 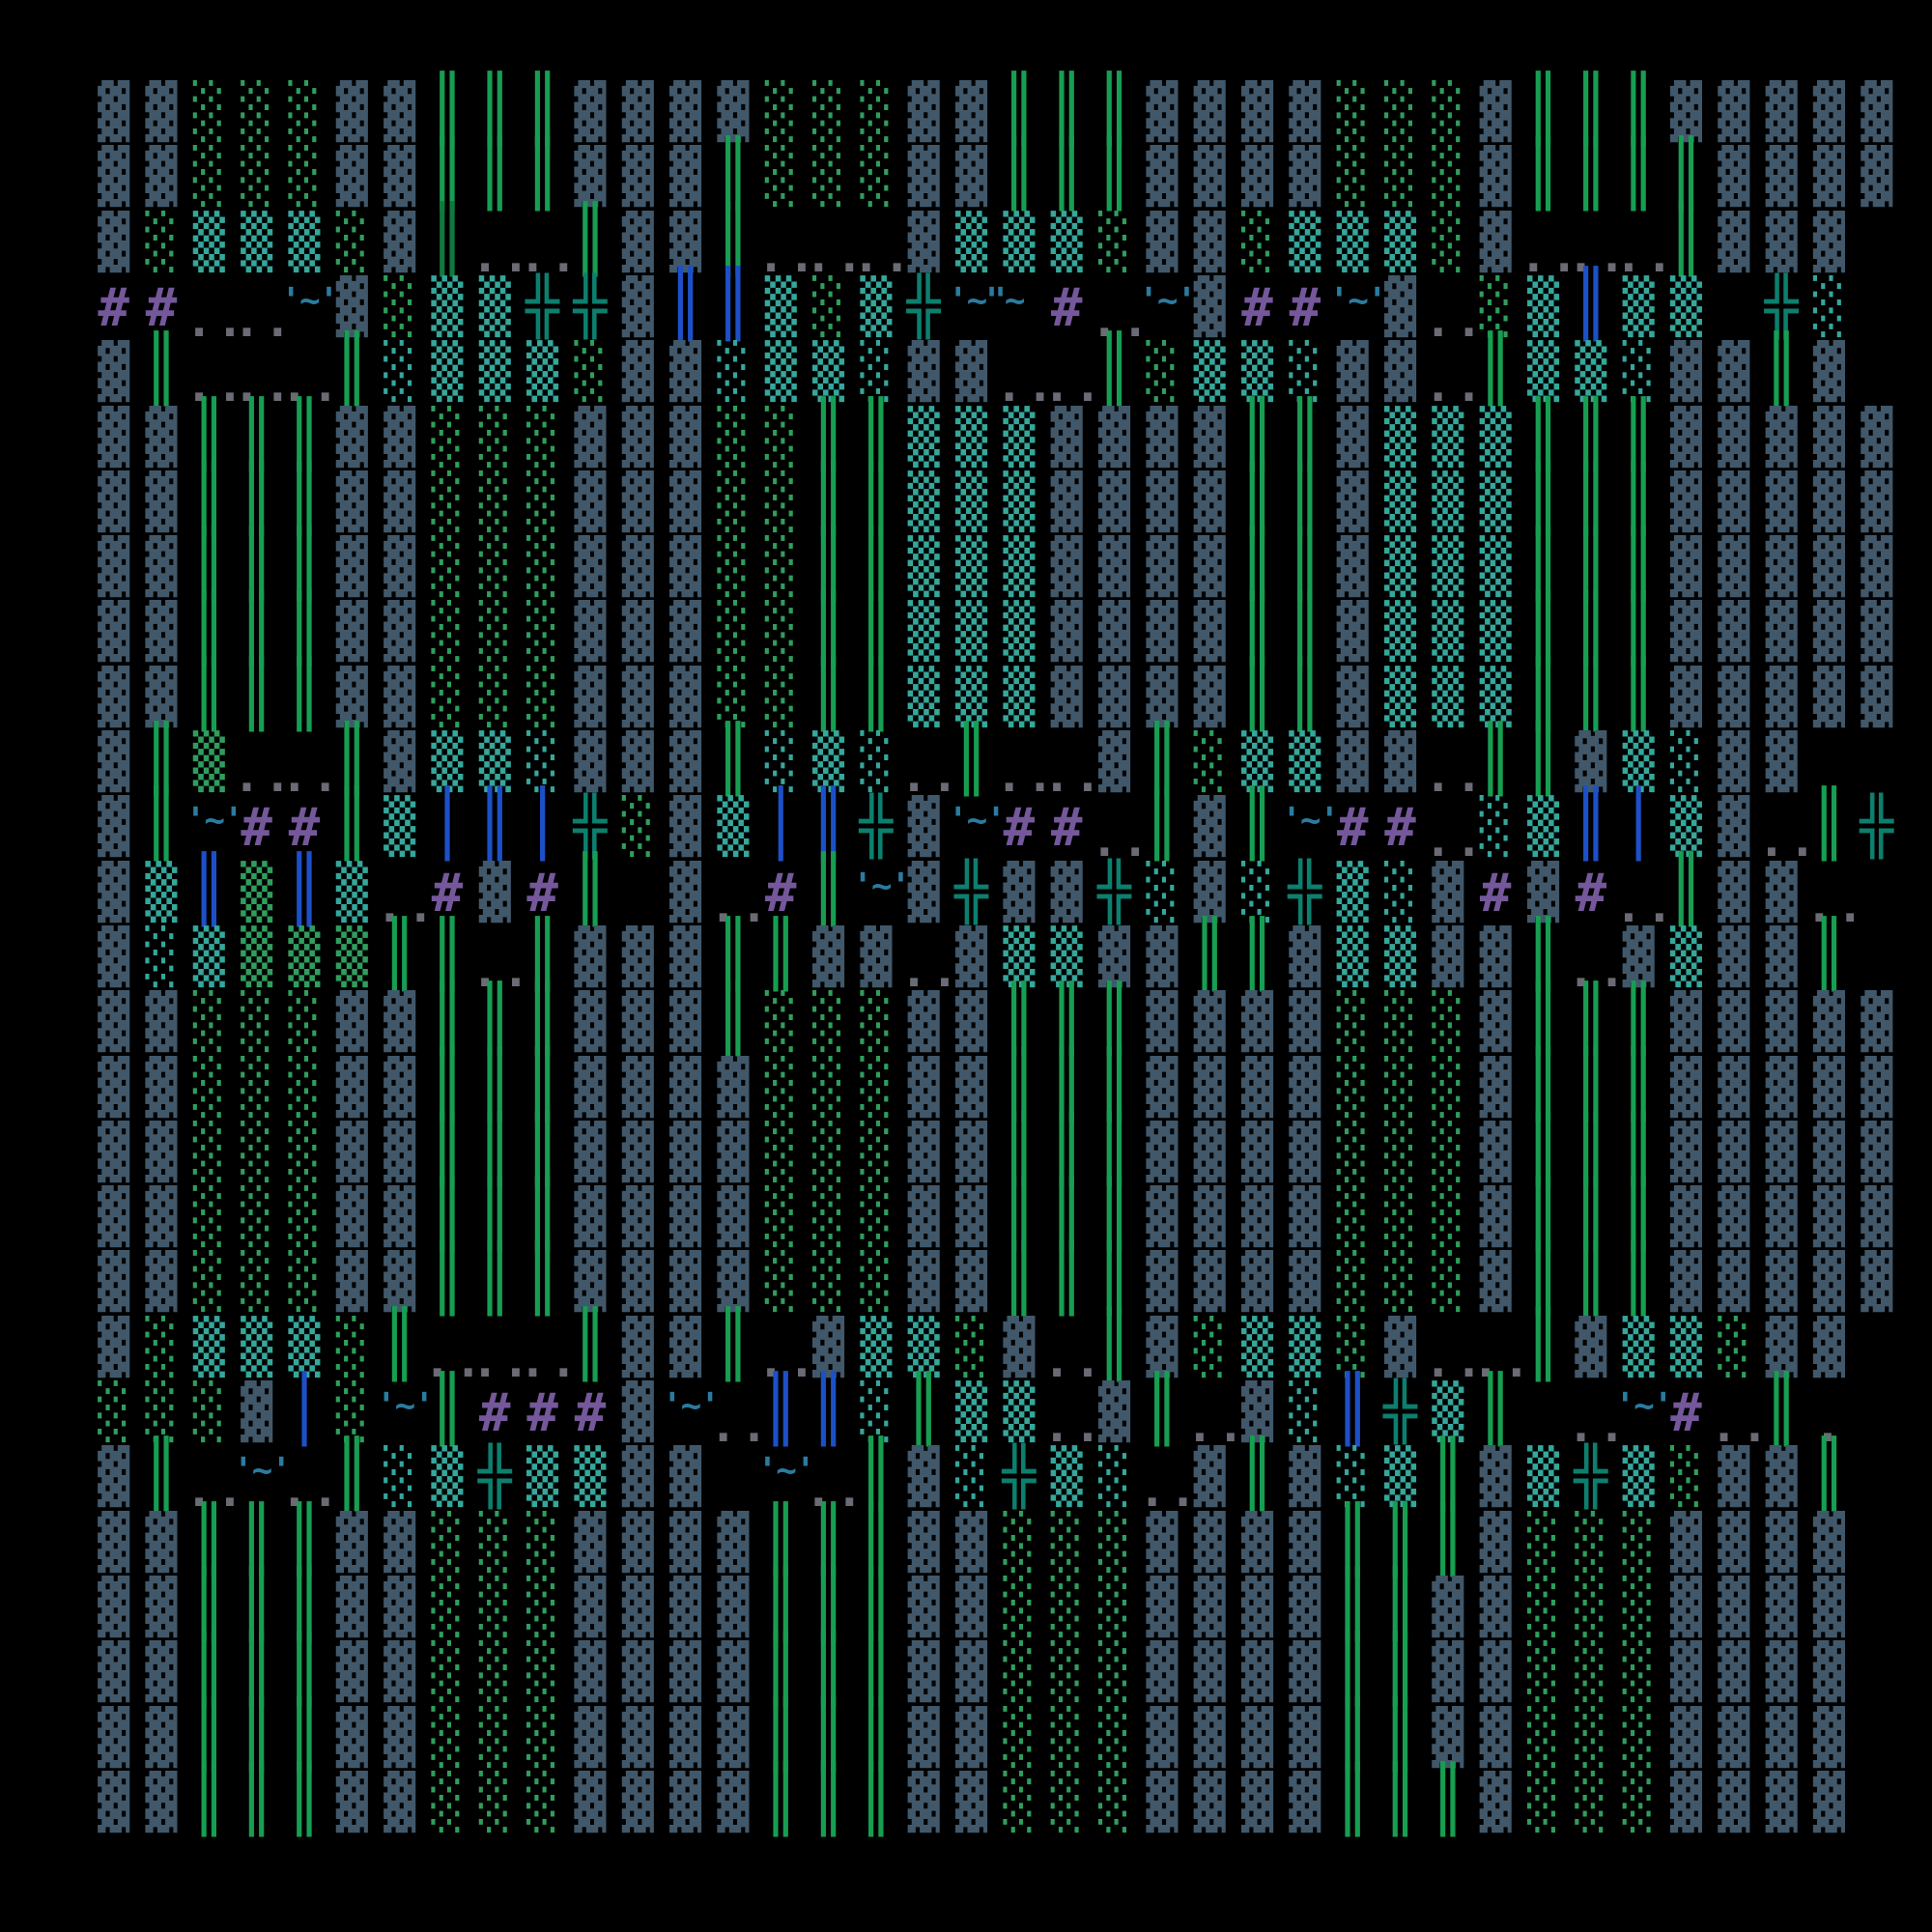 I want to click on pattern-row: ▓ ▓ ░ ░ ░ ▓ ▓ ║ ║ ║ ▓ ▓ ▓ ║ ░ ░ ░ ▓ ▓ ║ ║ ║ ▓ ▓ ▓ ▓ ░ ░ ░ ▓ ║ ║ ║ ▓ ▓ ▓ ▓ ▓, so click(x=995, y=1019).